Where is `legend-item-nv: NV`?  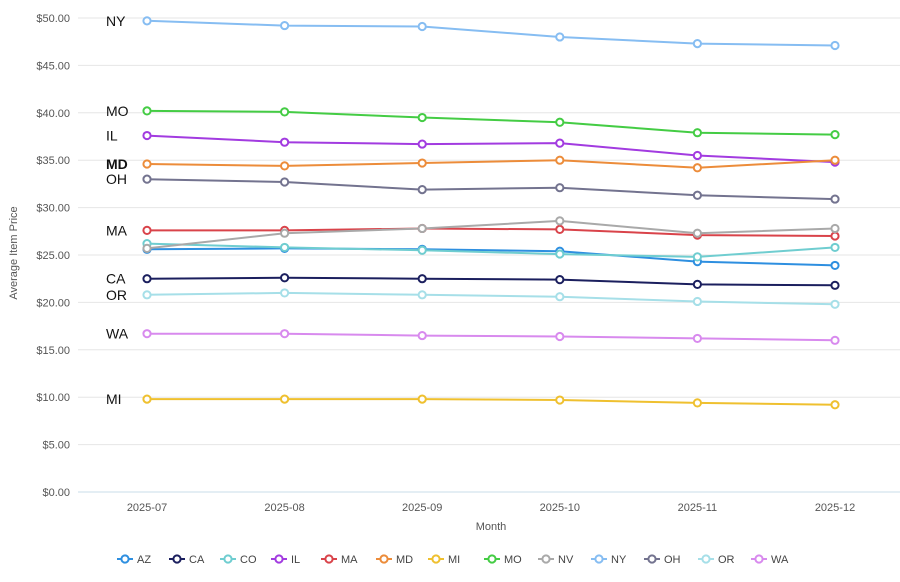 legend-item-nv: NV is located at coordinates (556, 560).